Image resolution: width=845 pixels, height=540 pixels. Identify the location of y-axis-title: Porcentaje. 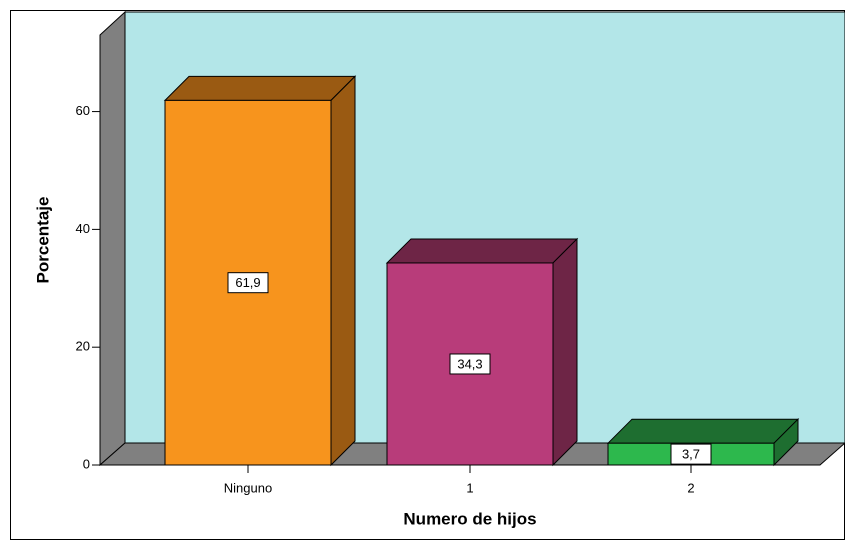
(42, 240).